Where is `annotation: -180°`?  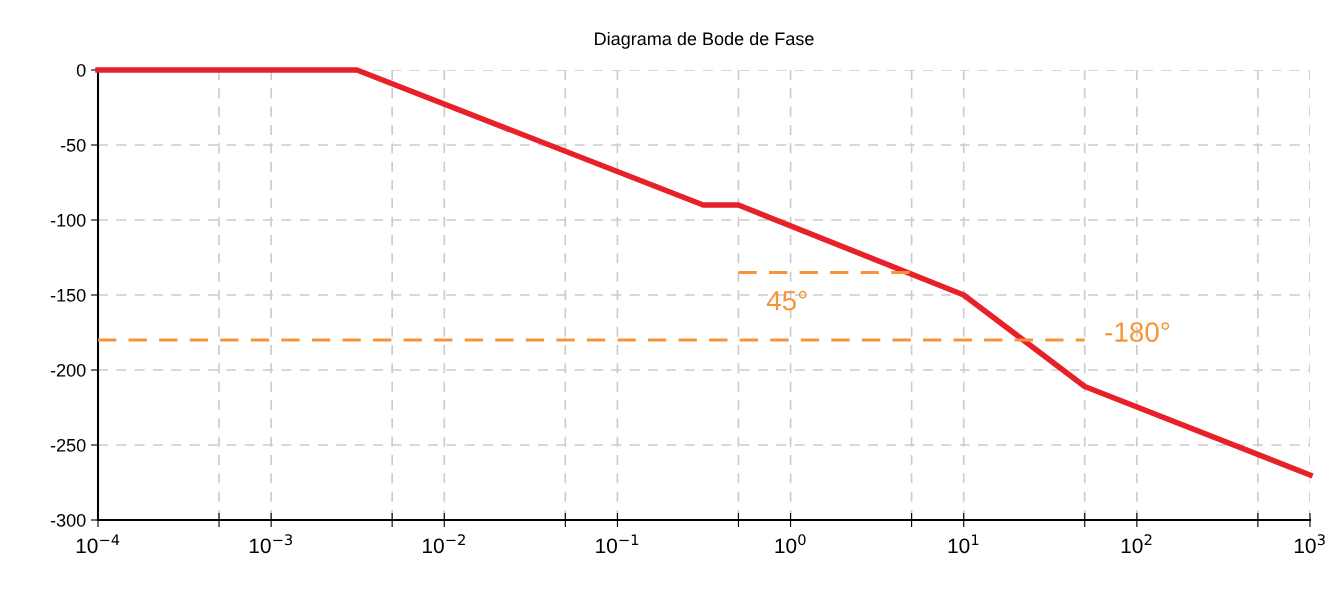 annotation: -180° is located at coordinates (1137, 332).